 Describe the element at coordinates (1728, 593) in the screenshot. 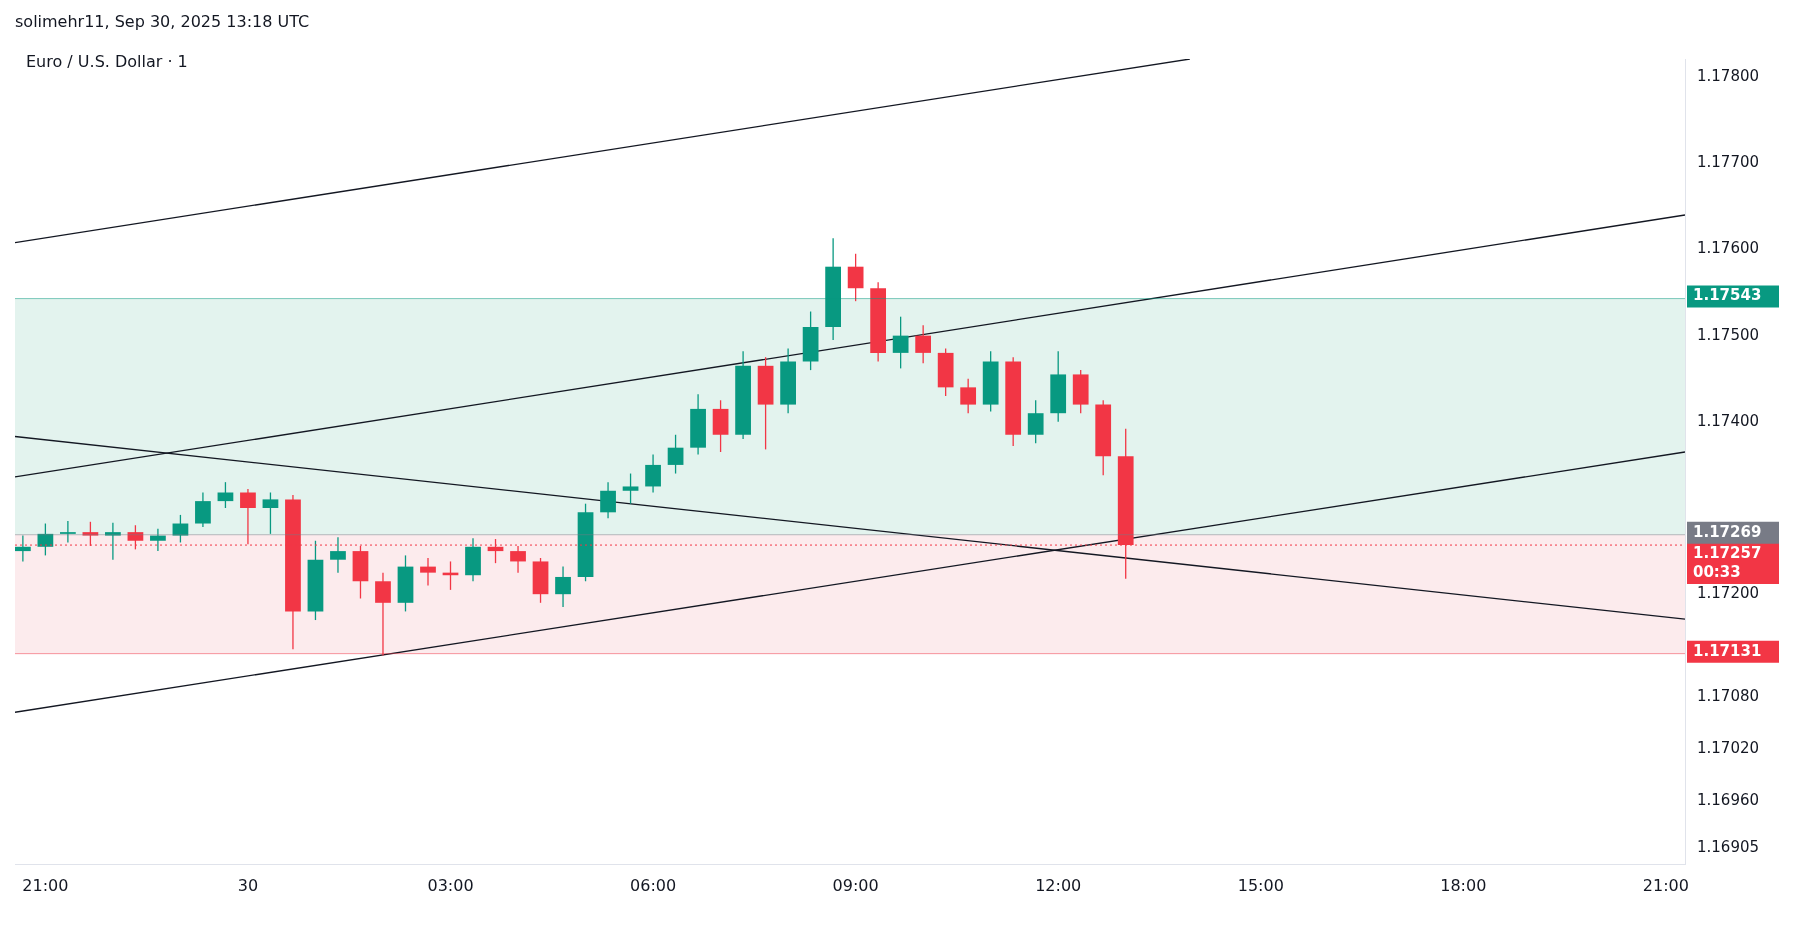

I see `y-tick-label: 1.17200` at that location.